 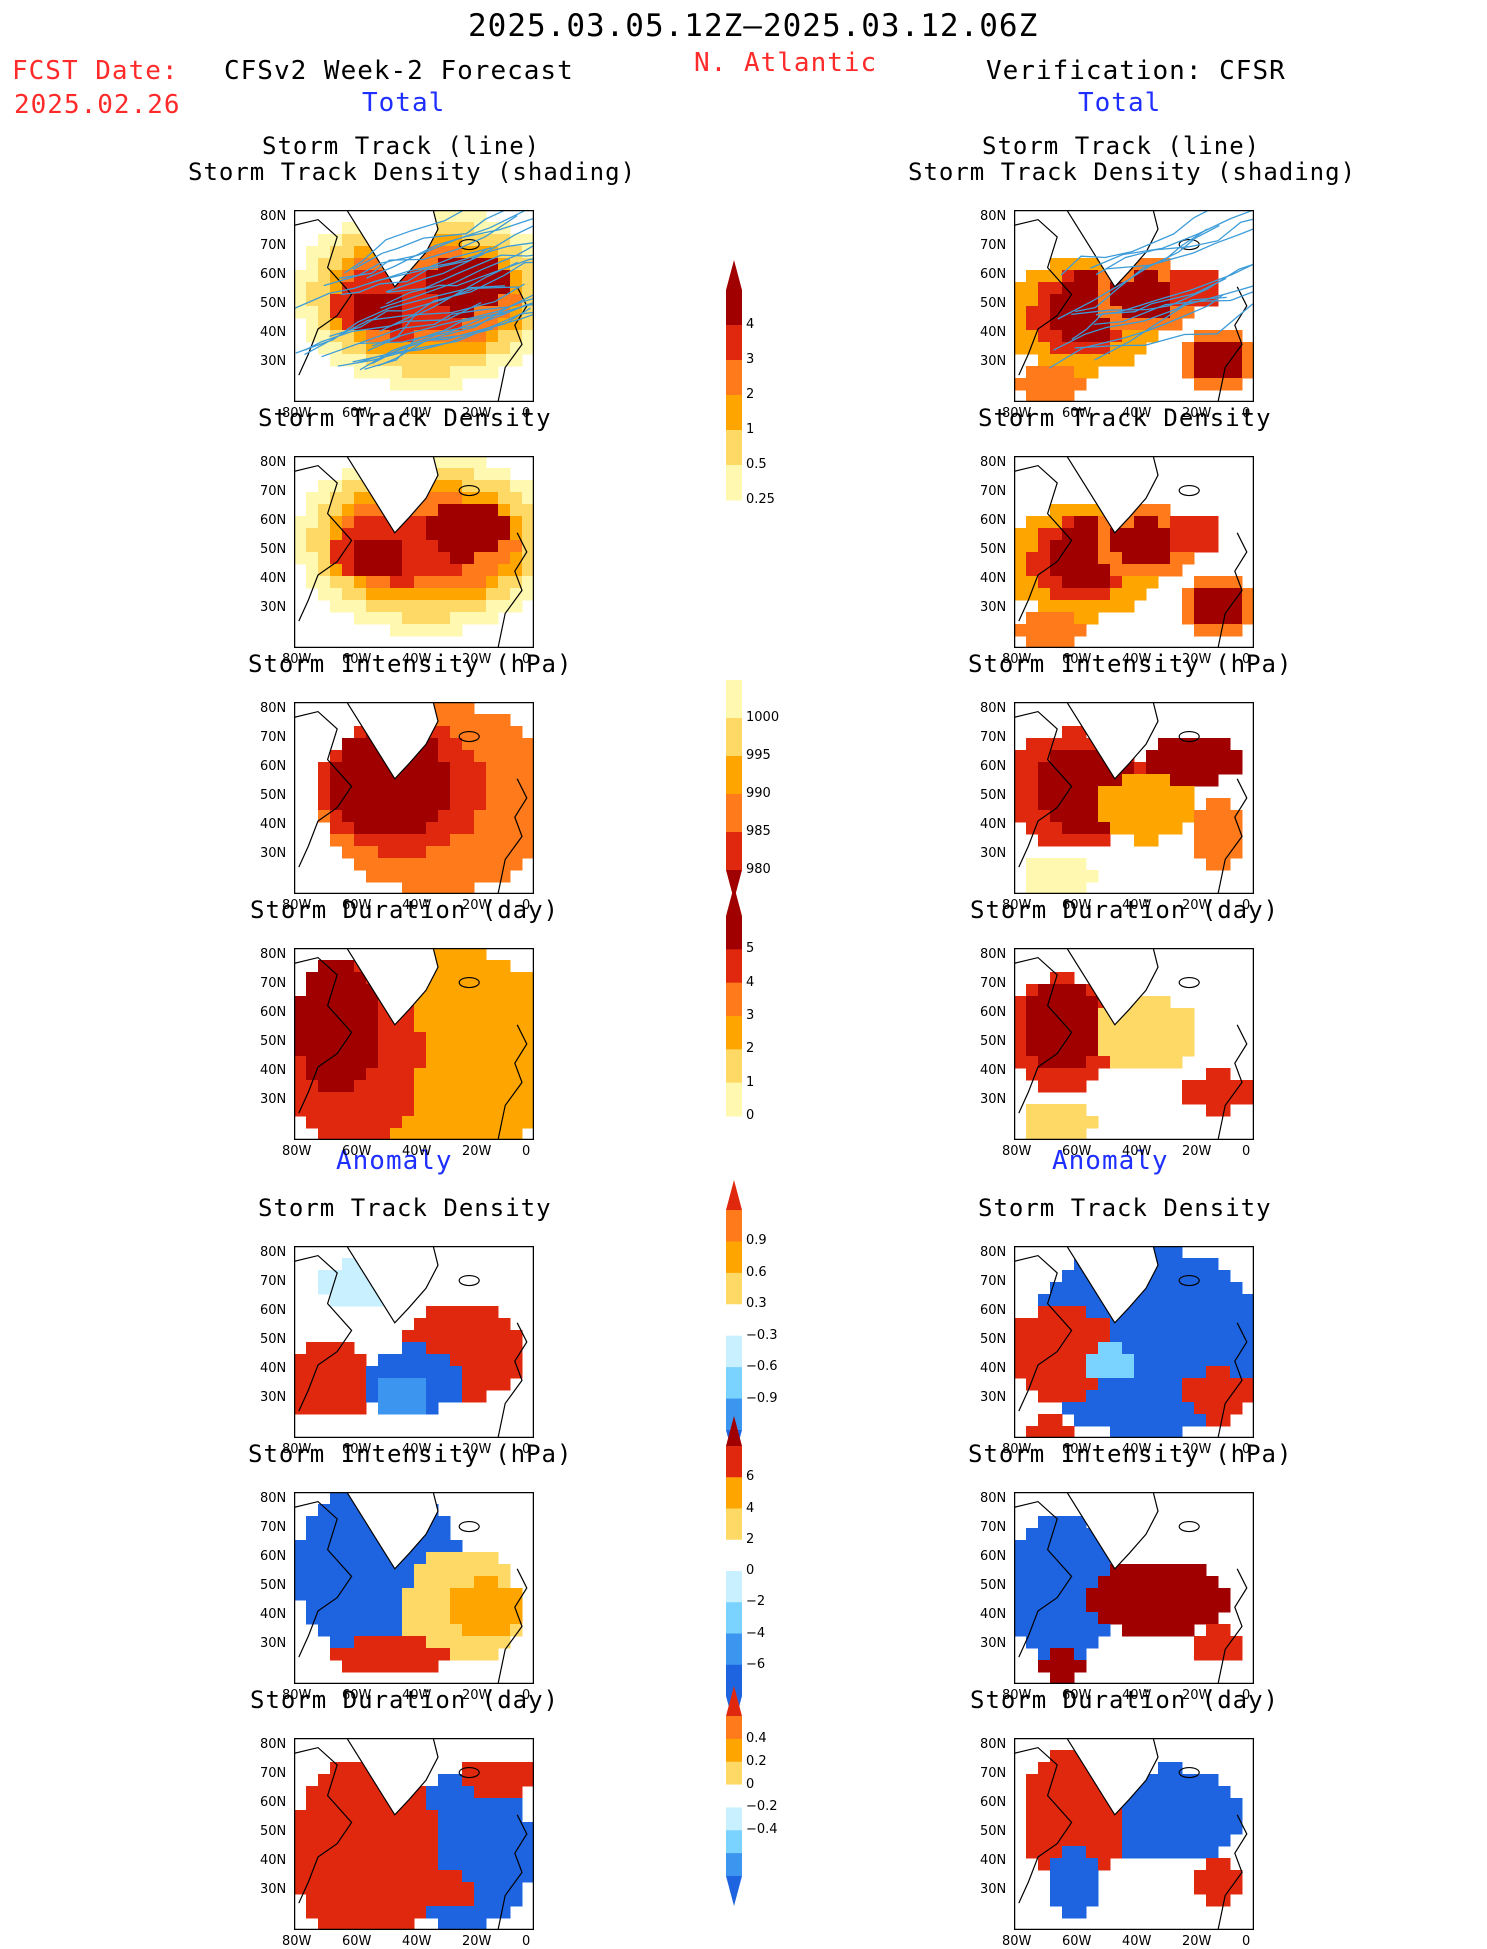 What do you see at coordinates (734, 901) in the screenshot?
I see `colorbar-arrow-up` at bounding box center [734, 901].